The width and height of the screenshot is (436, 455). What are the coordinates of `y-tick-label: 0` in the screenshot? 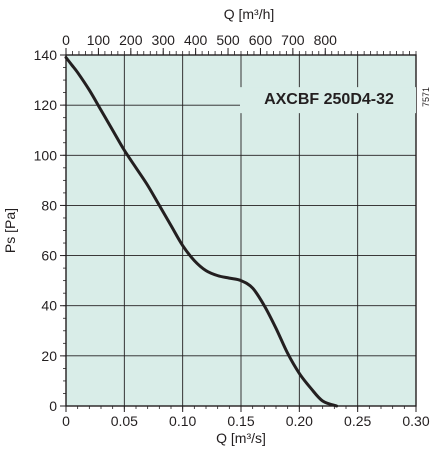 It's located at (53, 406).